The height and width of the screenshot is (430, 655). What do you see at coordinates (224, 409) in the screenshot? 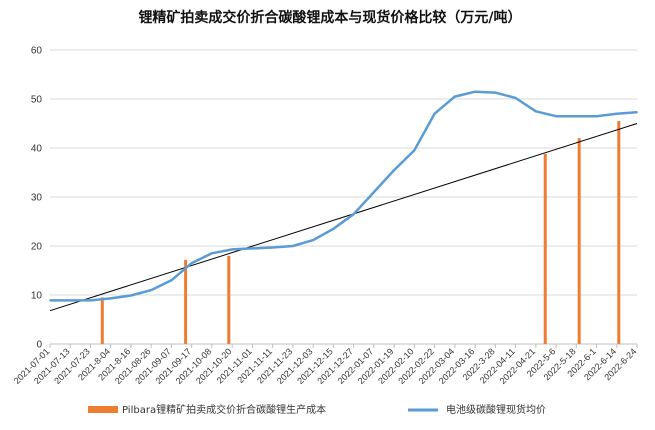
I see `legend-label-bar: Pilbara锂精矿拍卖成交价折合碳酸锂生产成本` at bounding box center [224, 409].